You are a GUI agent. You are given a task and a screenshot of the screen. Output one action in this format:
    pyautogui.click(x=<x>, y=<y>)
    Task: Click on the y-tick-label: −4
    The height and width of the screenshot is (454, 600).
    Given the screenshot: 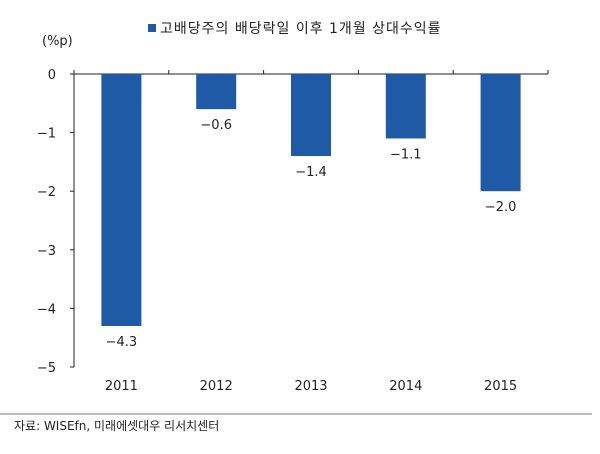 What is the action you would take?
    pyautogui.click(x=46, y=309)
    